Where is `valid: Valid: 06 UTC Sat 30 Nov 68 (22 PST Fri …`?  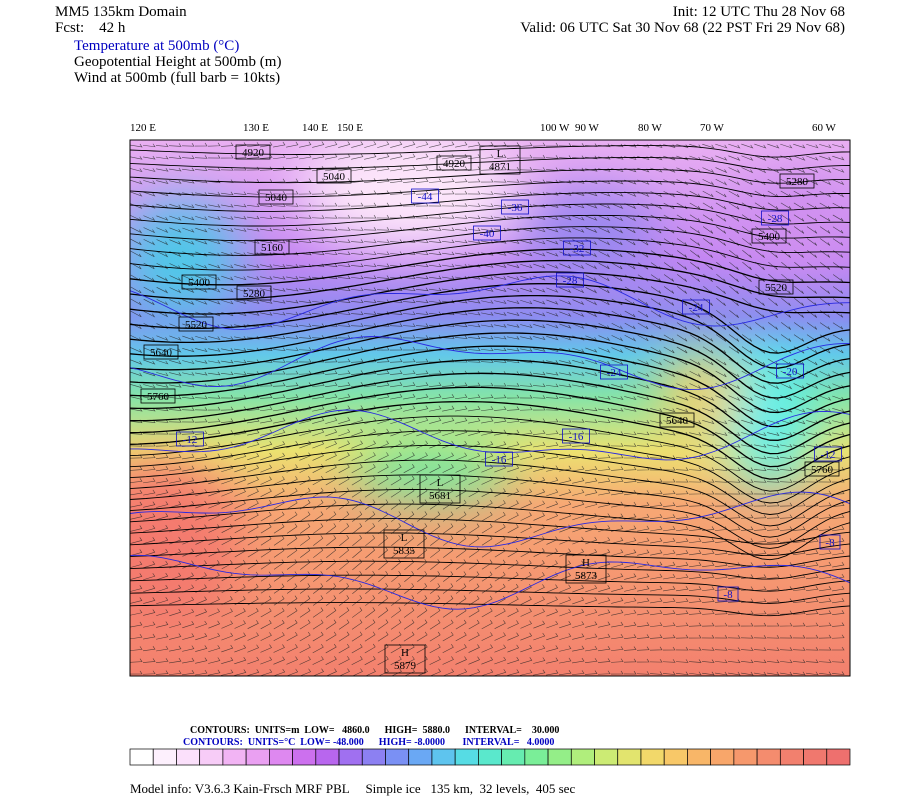 valid: Valid: 06 UTC Sat 30 Nov 68 (22 PST Fri … is located at coordinates (682, 28).